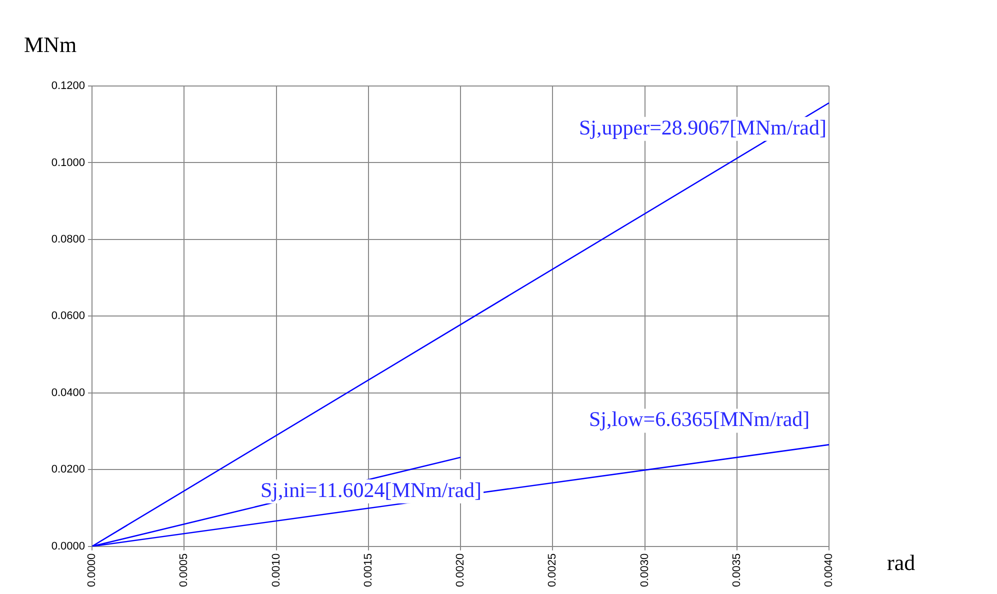 The width and height of the screenshot is (997, 594). What do you see at coordinates (68, 546) in the screenshot?
I see `y-tick-label: 0.0000` at bounding box center [68, 546].